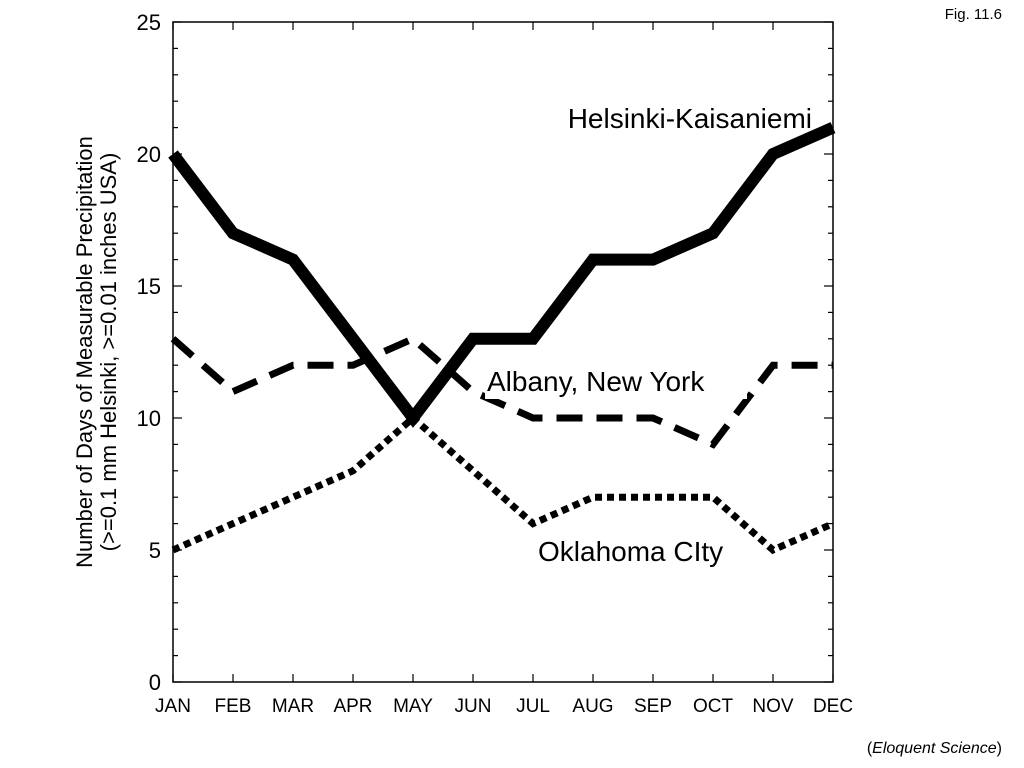  I want to click on y-tick-label: 0, so click(155, 682).